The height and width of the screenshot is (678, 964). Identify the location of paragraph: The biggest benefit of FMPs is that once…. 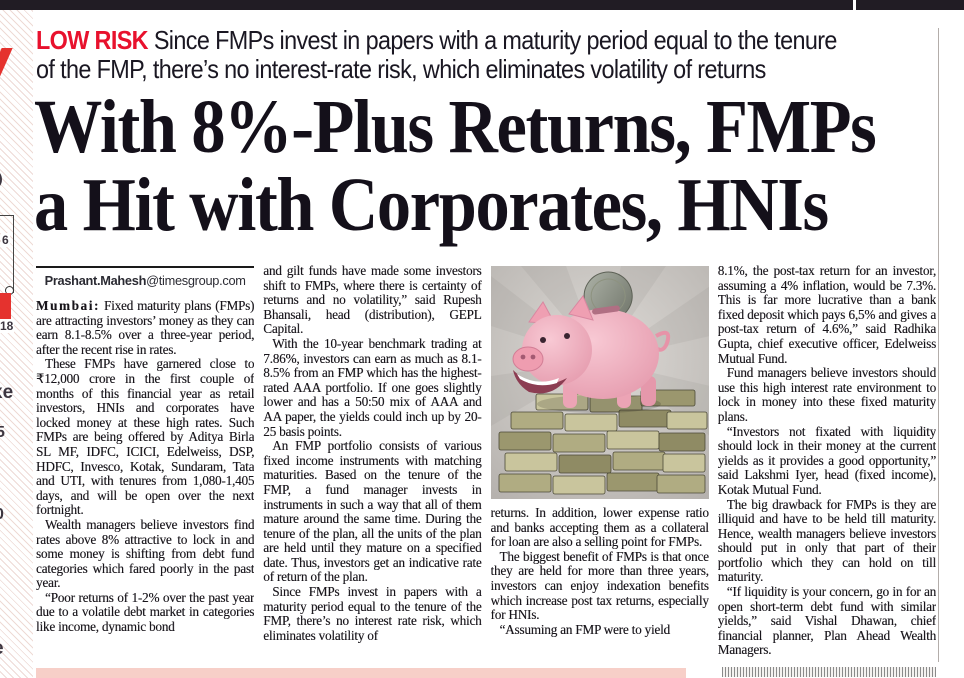
(599, 585).